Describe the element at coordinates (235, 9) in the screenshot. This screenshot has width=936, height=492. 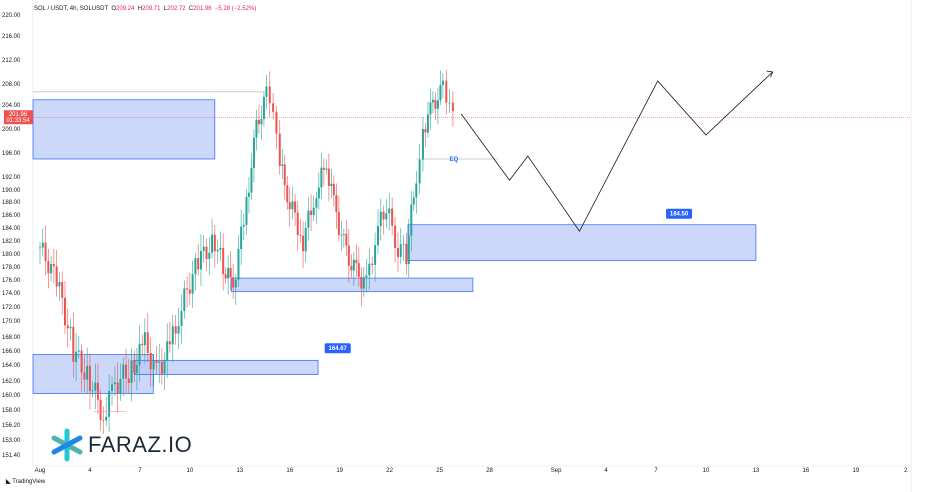
I see `change-value: −5.28 (−2.52%)` at that location.